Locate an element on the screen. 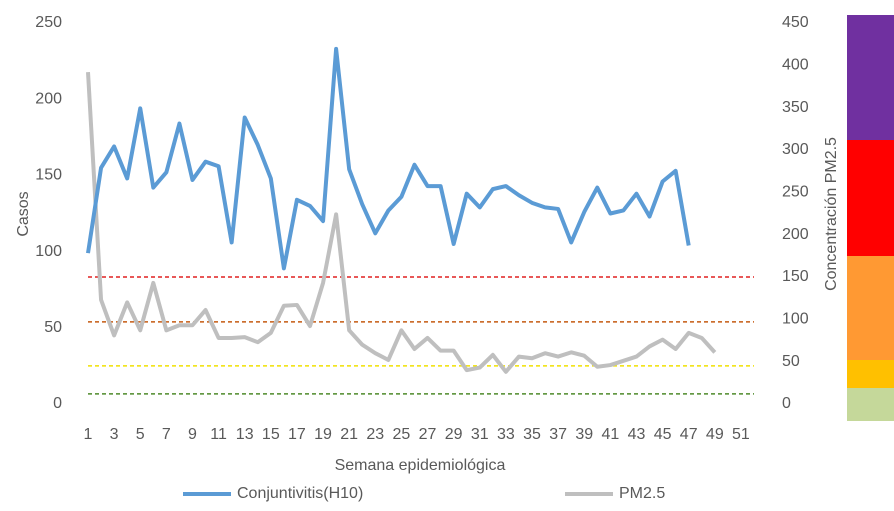 The width and height of the screenshot is (894, 511). x-tick-label: 7 is located at coordinates (166, 434).